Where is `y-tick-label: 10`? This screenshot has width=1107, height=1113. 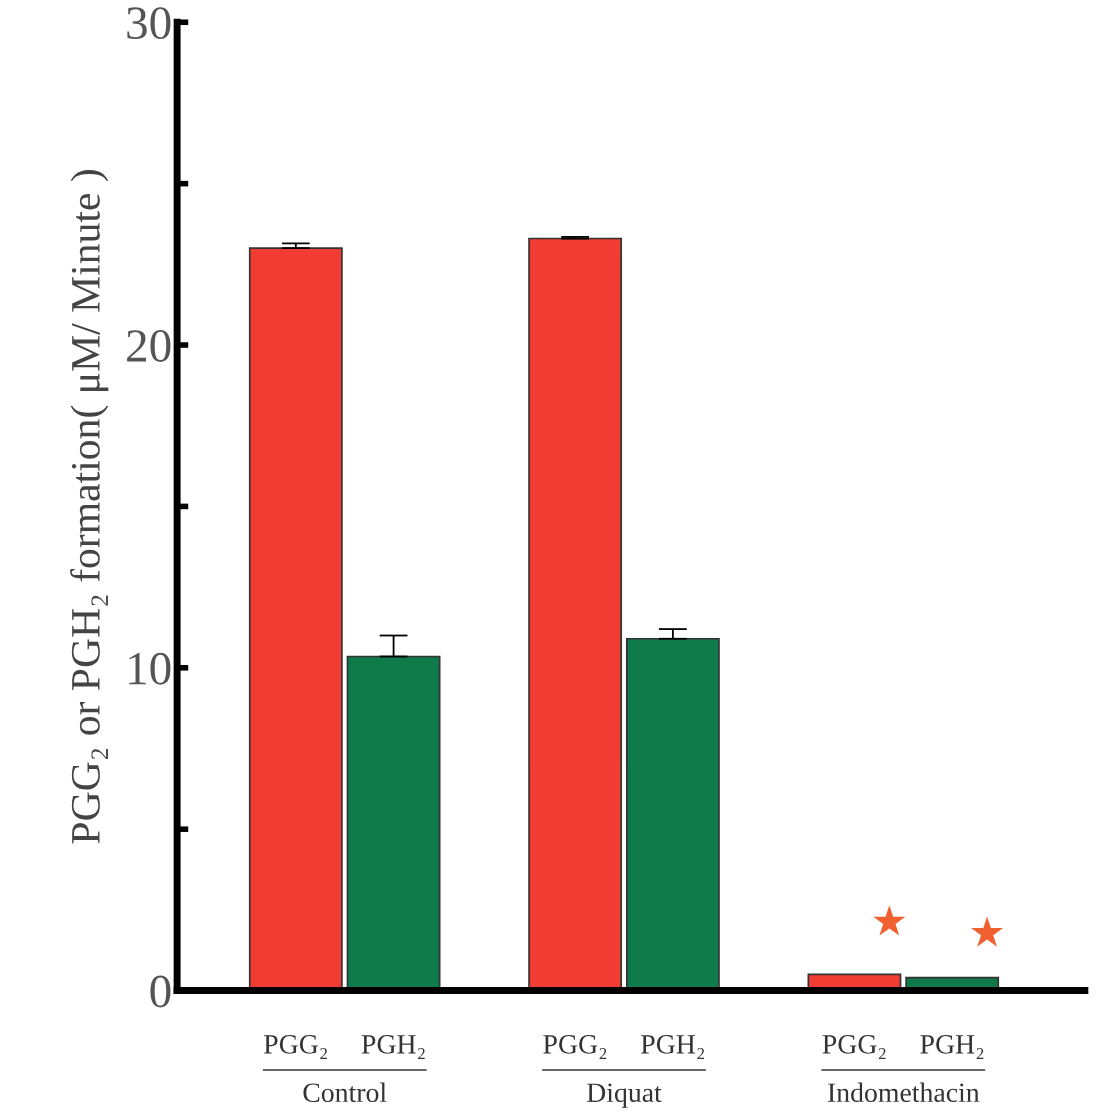
y-tick-label: 10 is located at coordinates (150, 668).